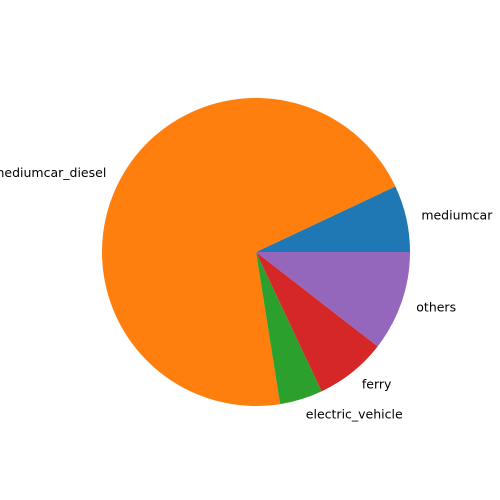  Describe the element at coordinates (436, 306) in the screenshot. I see `pie-label-others: others` at that location.